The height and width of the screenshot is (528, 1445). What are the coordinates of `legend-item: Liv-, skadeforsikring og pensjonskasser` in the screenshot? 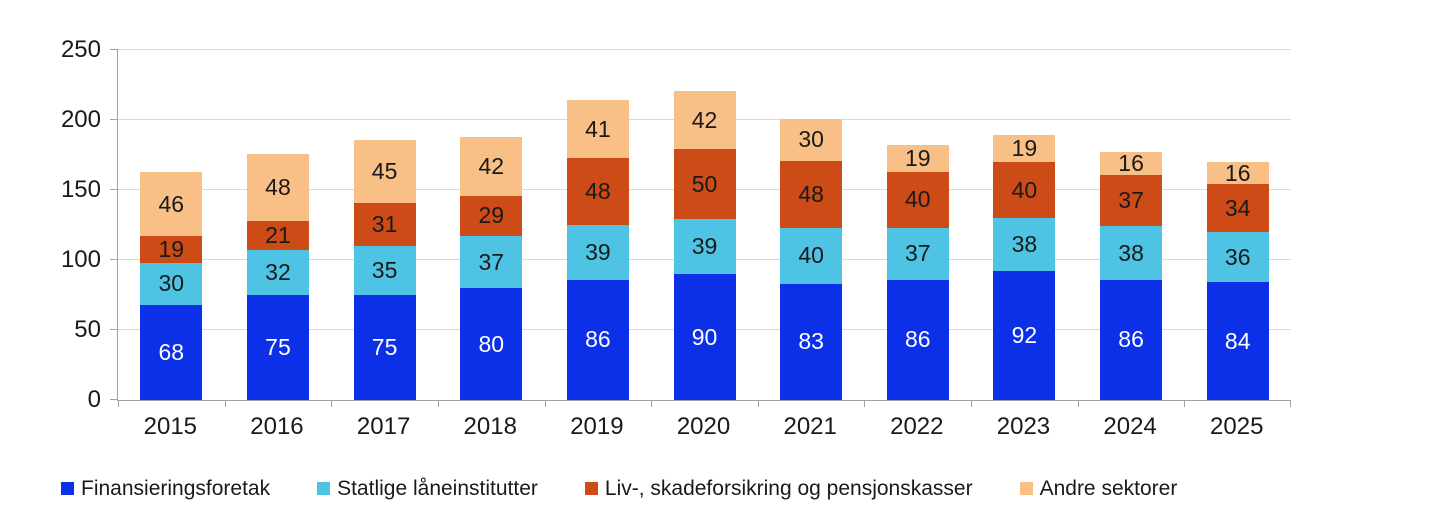 It's located at (778, 488).